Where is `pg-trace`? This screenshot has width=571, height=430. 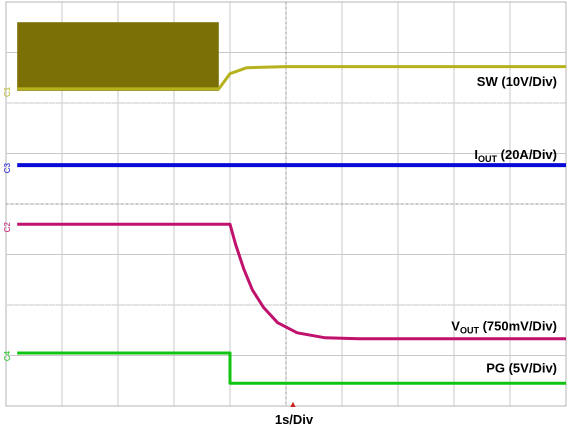
pg-trace is located at coordinates (291, 368).